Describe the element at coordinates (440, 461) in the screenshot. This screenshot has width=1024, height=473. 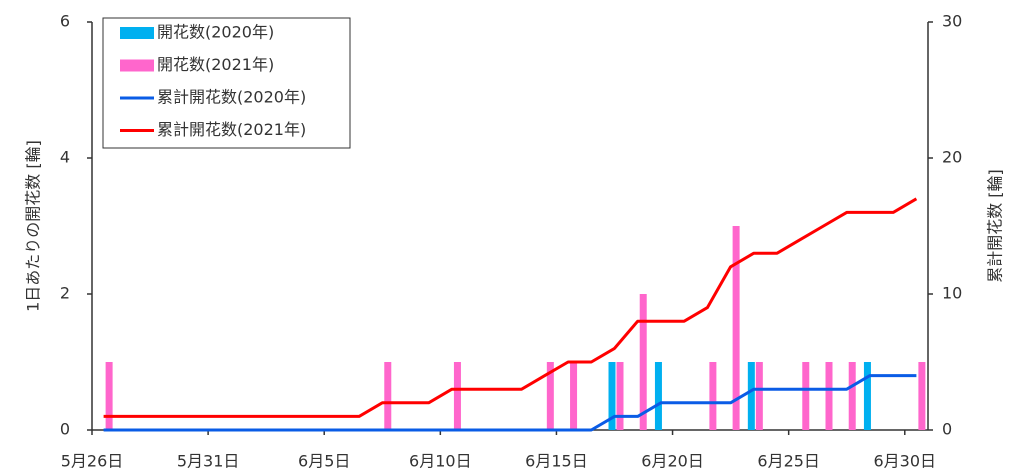
I see `x-tick-label: 6月10日` at that location.